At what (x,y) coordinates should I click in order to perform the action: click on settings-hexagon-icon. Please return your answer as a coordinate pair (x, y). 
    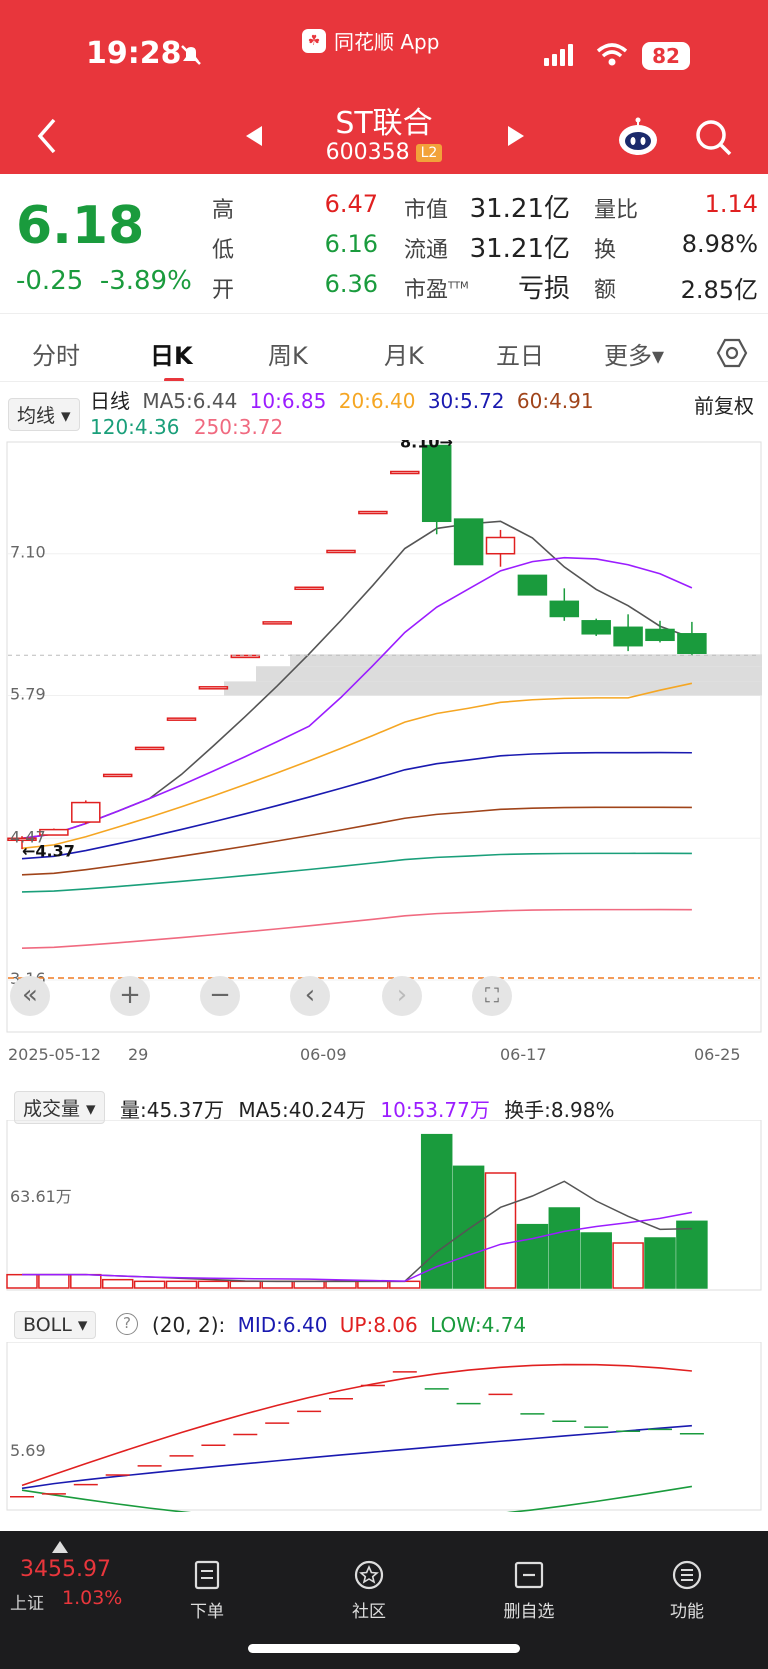
    Looking at the image, I should click on (732, 353).